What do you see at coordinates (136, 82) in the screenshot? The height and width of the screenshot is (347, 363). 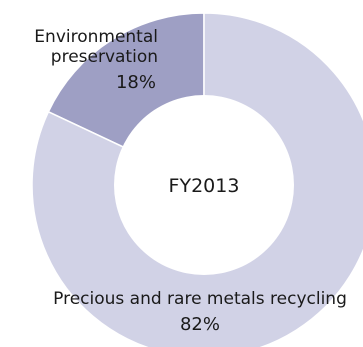 I see `slice-0-value-label: 18%` at bounding box center [136, 82].